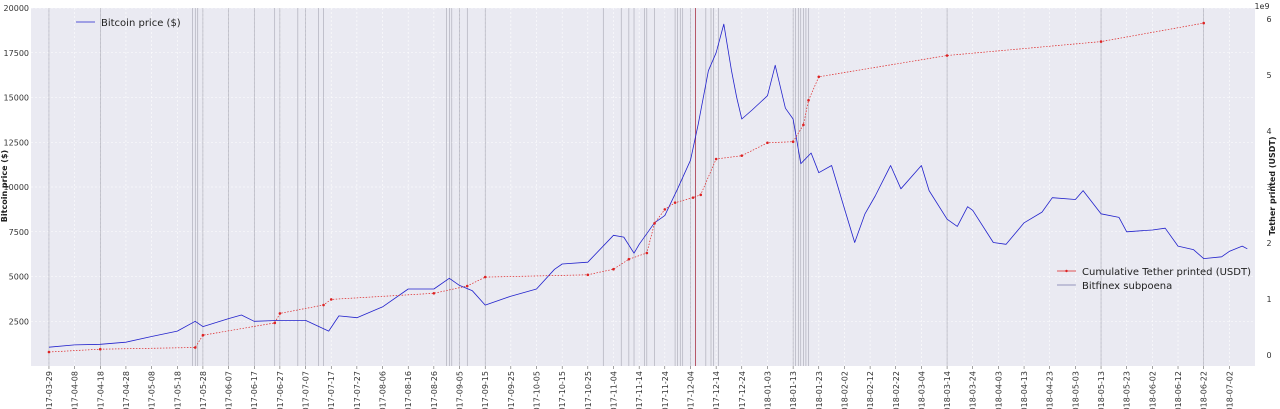 This screenshot has height=409, width=1280. Describe the element at coordinates (485, 390) in the screenshot. I see `x-tick-label: 2017-09-15` at that location.